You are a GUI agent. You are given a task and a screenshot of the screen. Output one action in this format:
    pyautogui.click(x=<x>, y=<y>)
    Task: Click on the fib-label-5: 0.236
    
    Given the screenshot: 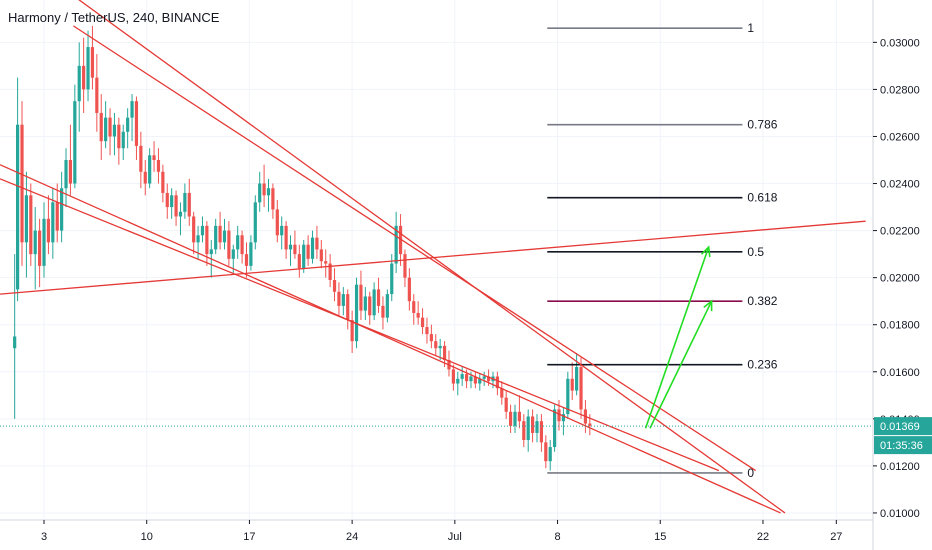 What is the action you would take?
    pyautogui.click(x=762, y=365)
    